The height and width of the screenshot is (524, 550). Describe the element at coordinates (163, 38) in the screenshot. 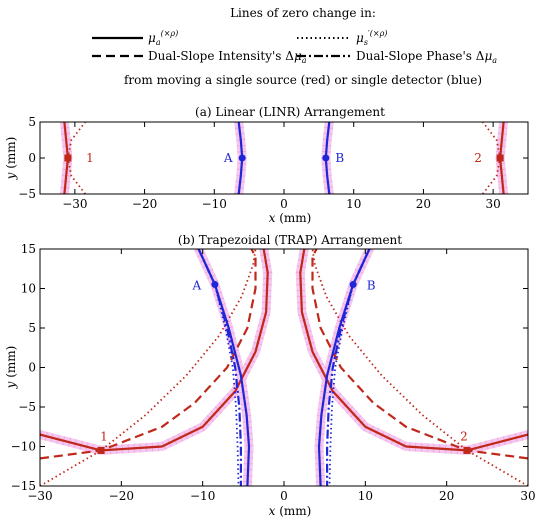

I see `legend-label-mua: μa(×ρ)` at that location.